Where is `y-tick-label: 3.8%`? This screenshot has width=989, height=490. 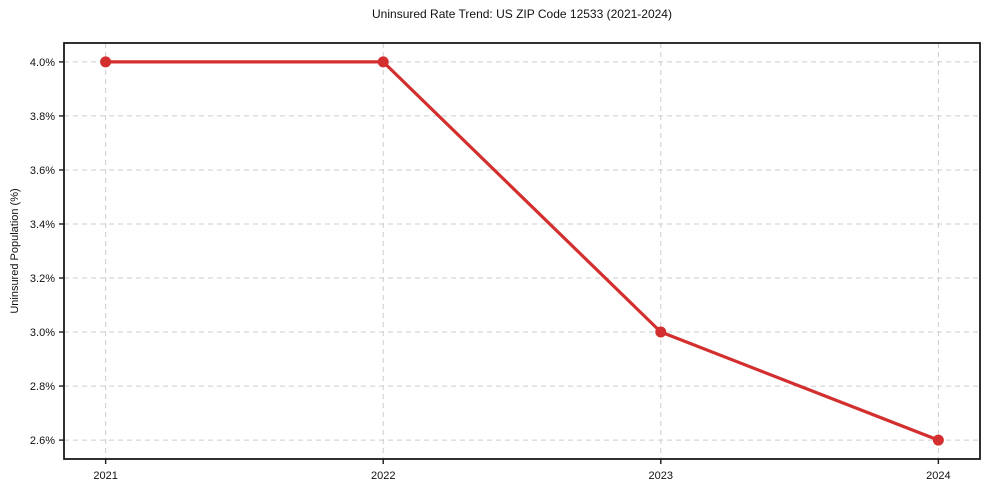 y-tick-label: 3.8% is located at coordinates (42, 117).